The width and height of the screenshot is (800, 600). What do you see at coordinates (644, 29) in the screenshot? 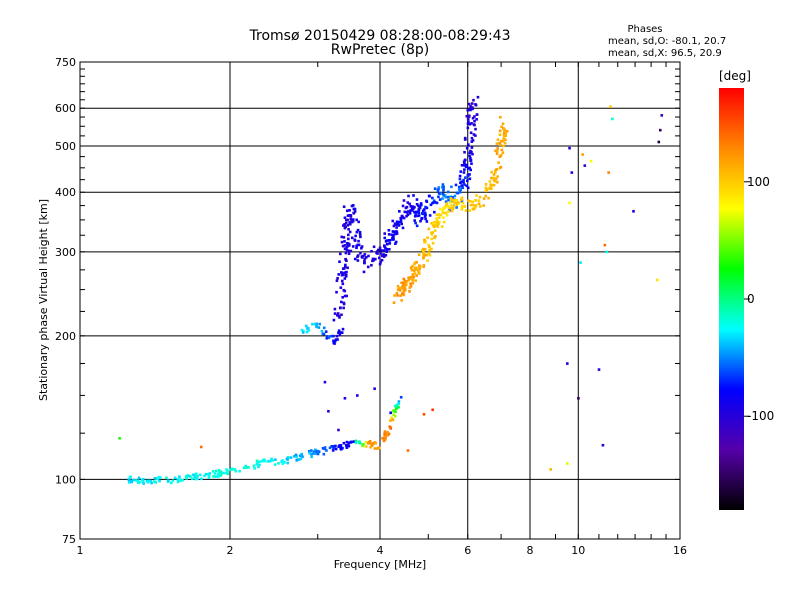
I see `stats-header: Phases` at bounding box center [644, 29].